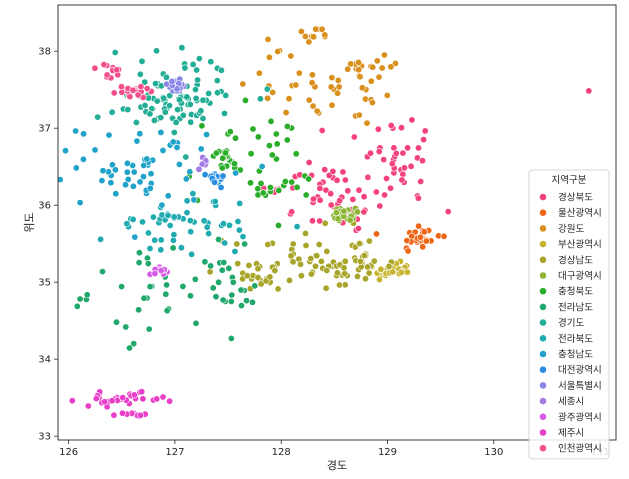  Describe the element at coordinates (580, 276) in the screenshot. I see `legend-entry-label: 대구광역시` at that location.